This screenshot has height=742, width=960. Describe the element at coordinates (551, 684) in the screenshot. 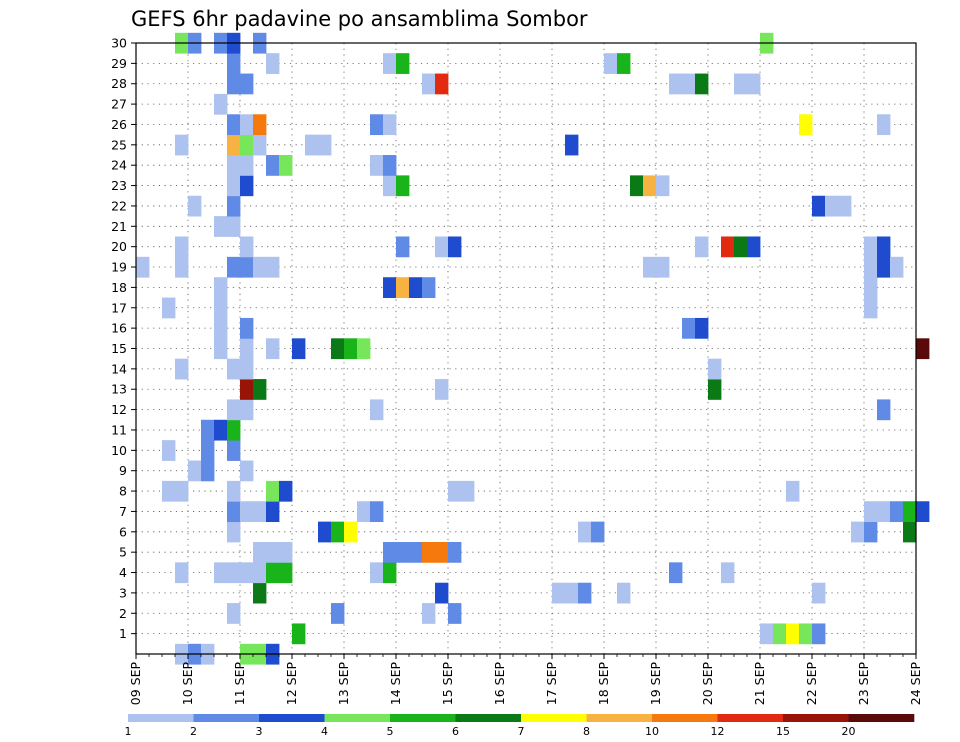

I see `x-tick-label: 17 SEP` at that location.